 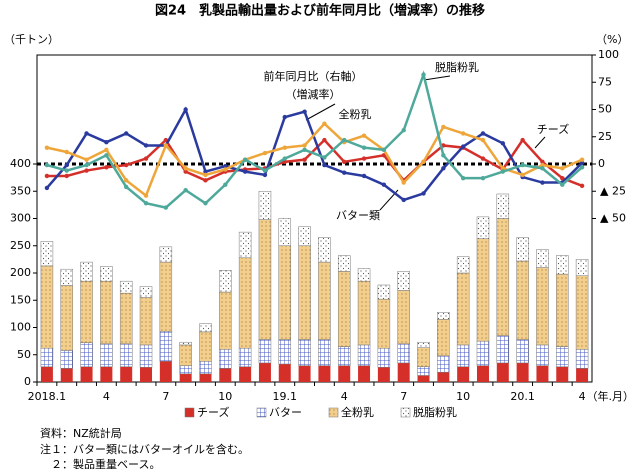 What do you see at coordinates (20, 299) in the screenshot?
I see `y-tick-label: 150` at bounding box center [20, 299].